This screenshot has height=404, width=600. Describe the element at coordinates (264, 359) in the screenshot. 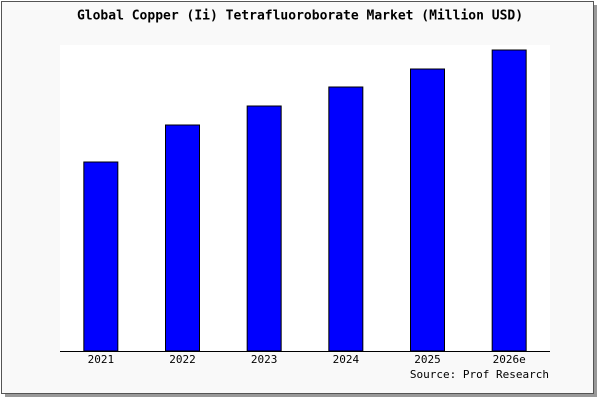

I see `x-tick-label: 2023` at that location.